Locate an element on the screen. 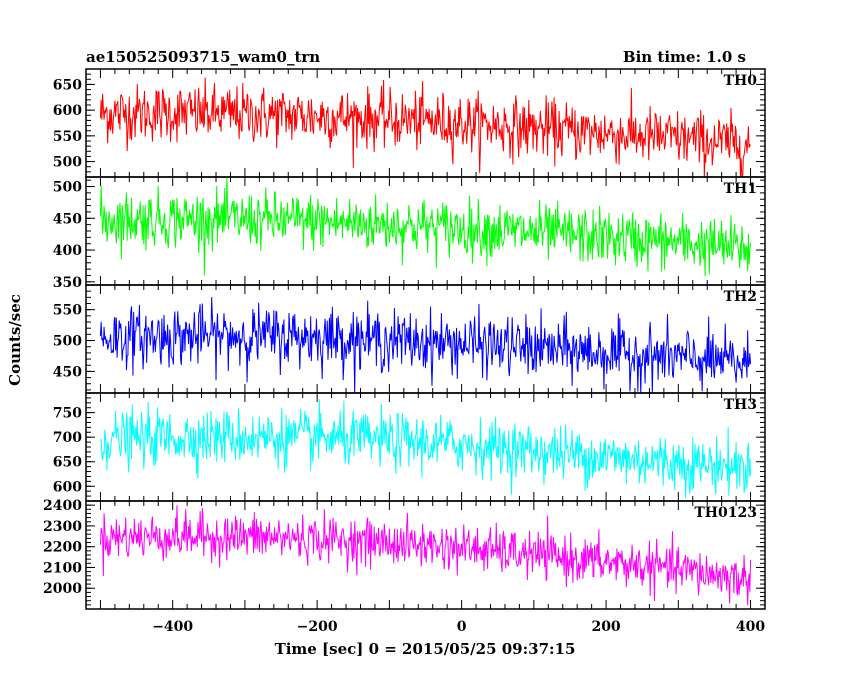  y-tick-label-th0123: 2000 is located at coordinates (62, 589).